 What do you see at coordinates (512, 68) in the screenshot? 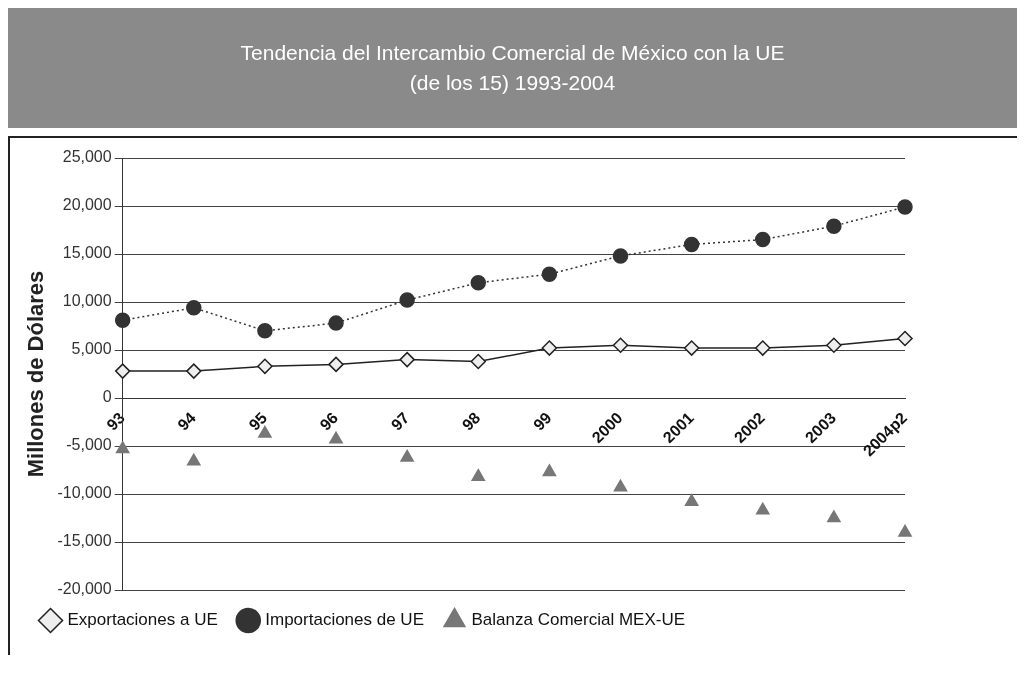
I see `chart-title: Tendencia del Intercambio Comercial de México con la UE (de los 15) 1993-2004` at bounding box center [512, 68].